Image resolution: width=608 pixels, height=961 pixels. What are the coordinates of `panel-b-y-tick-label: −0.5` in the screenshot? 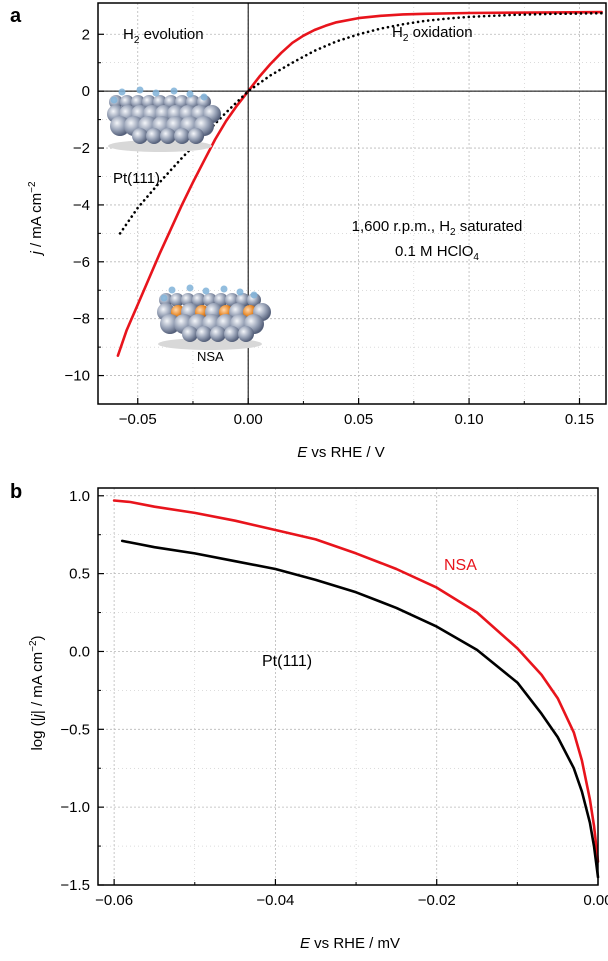 It's located at (75, 729).